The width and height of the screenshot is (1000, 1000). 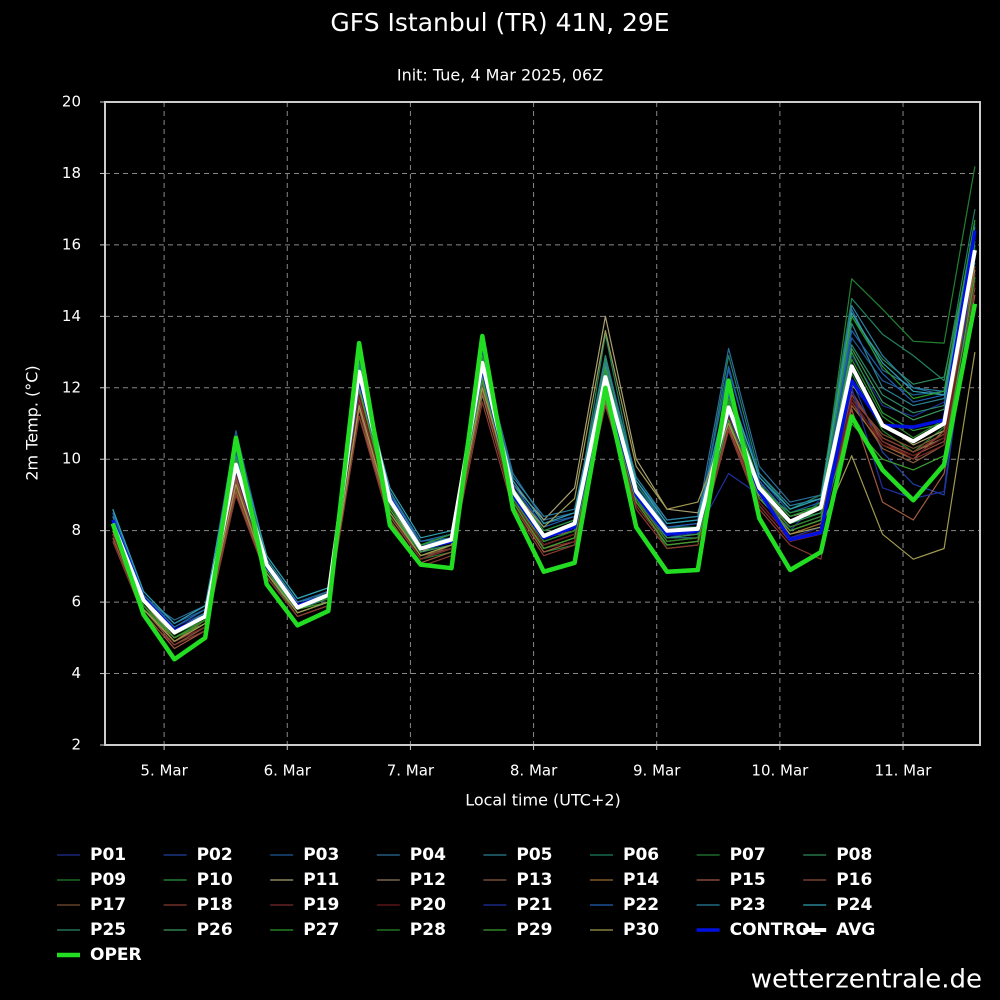 What do you see at coordinates (215, 880) in the screenshot?
I see `legend-label: P10` at bounding box center [215, 880].